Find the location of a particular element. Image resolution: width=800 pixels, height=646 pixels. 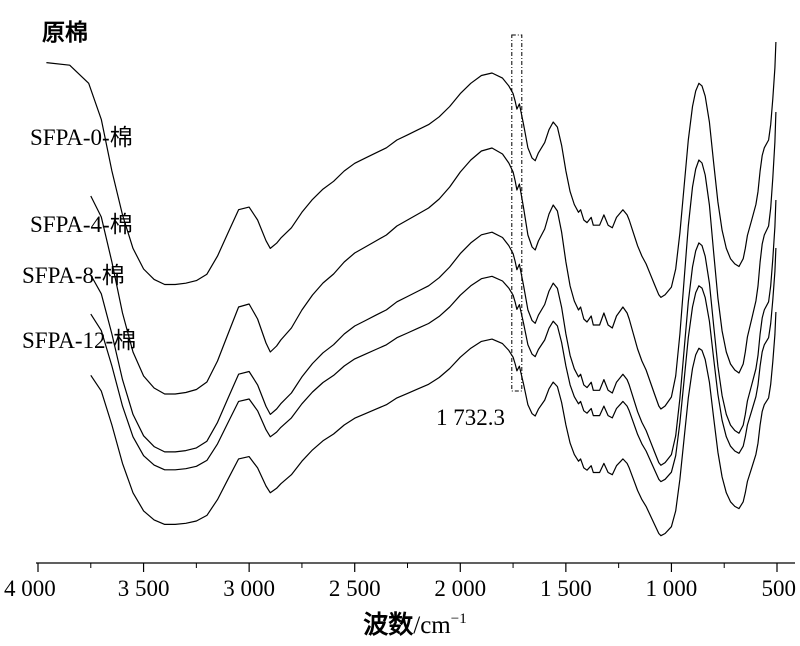

x-tick-label-4000: 4 000 is located at coordinates (30, 588).